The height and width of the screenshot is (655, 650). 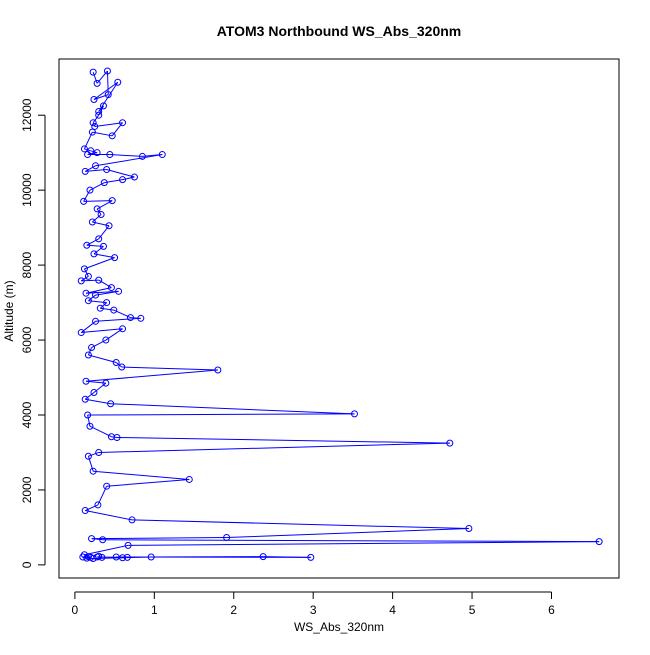 I want to click on x-tick-label: 6, so click(x=551, y=610).